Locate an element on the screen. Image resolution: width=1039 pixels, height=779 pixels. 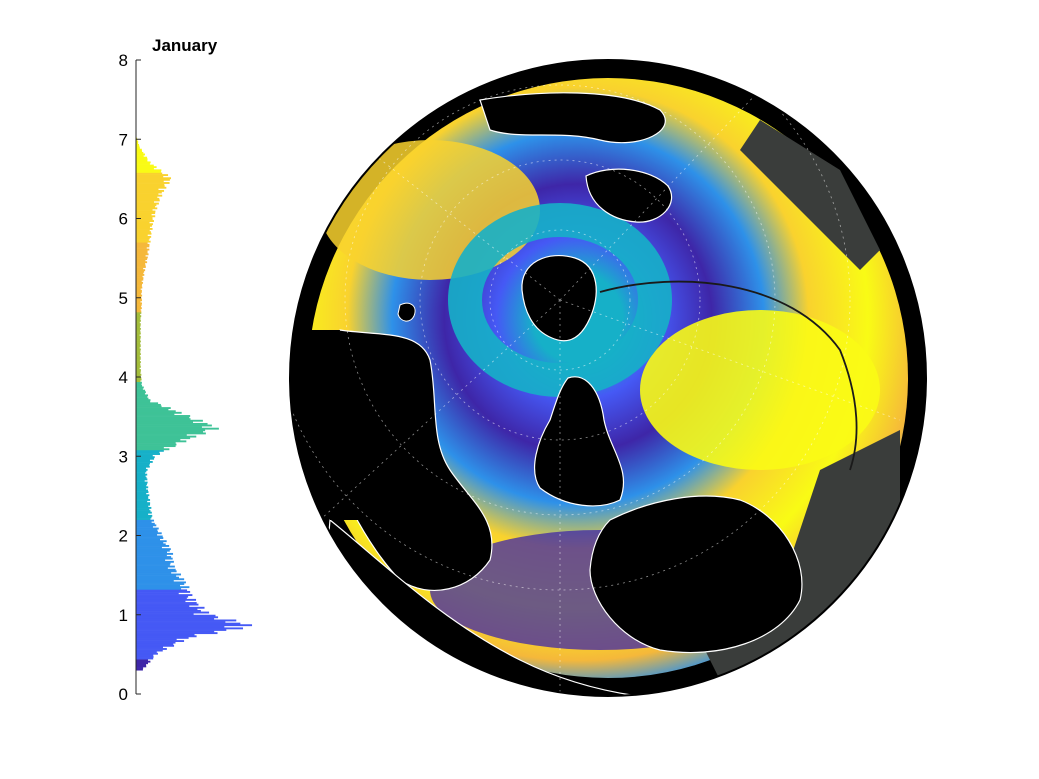
y-axis-ticks: 0 1 2 3 4 5 6 7 8 is located at coordinates (130, 377).